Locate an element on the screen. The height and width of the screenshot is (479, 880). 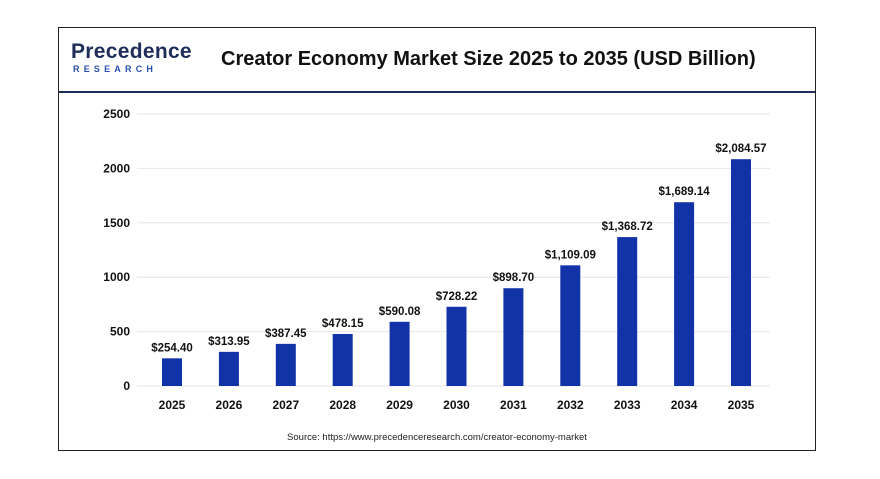
data-label-2029: $590.08 is located at coordinates (400, 312).